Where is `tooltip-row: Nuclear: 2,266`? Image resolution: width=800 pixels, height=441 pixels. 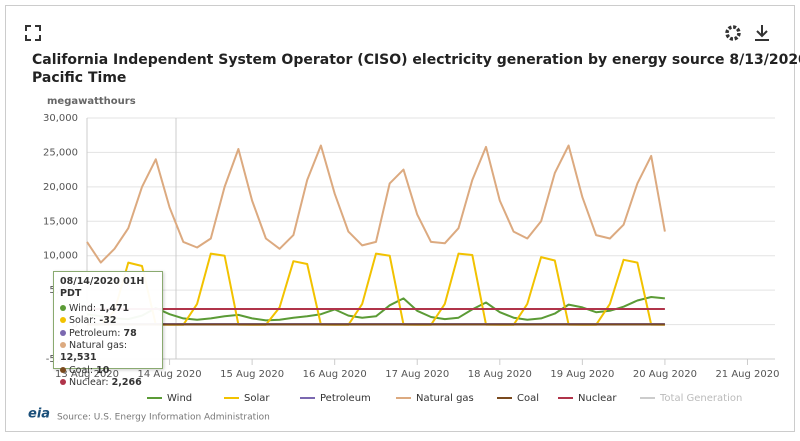
tooltip-row: Nuclear: 2,266 is located at coordinates (111, 383).